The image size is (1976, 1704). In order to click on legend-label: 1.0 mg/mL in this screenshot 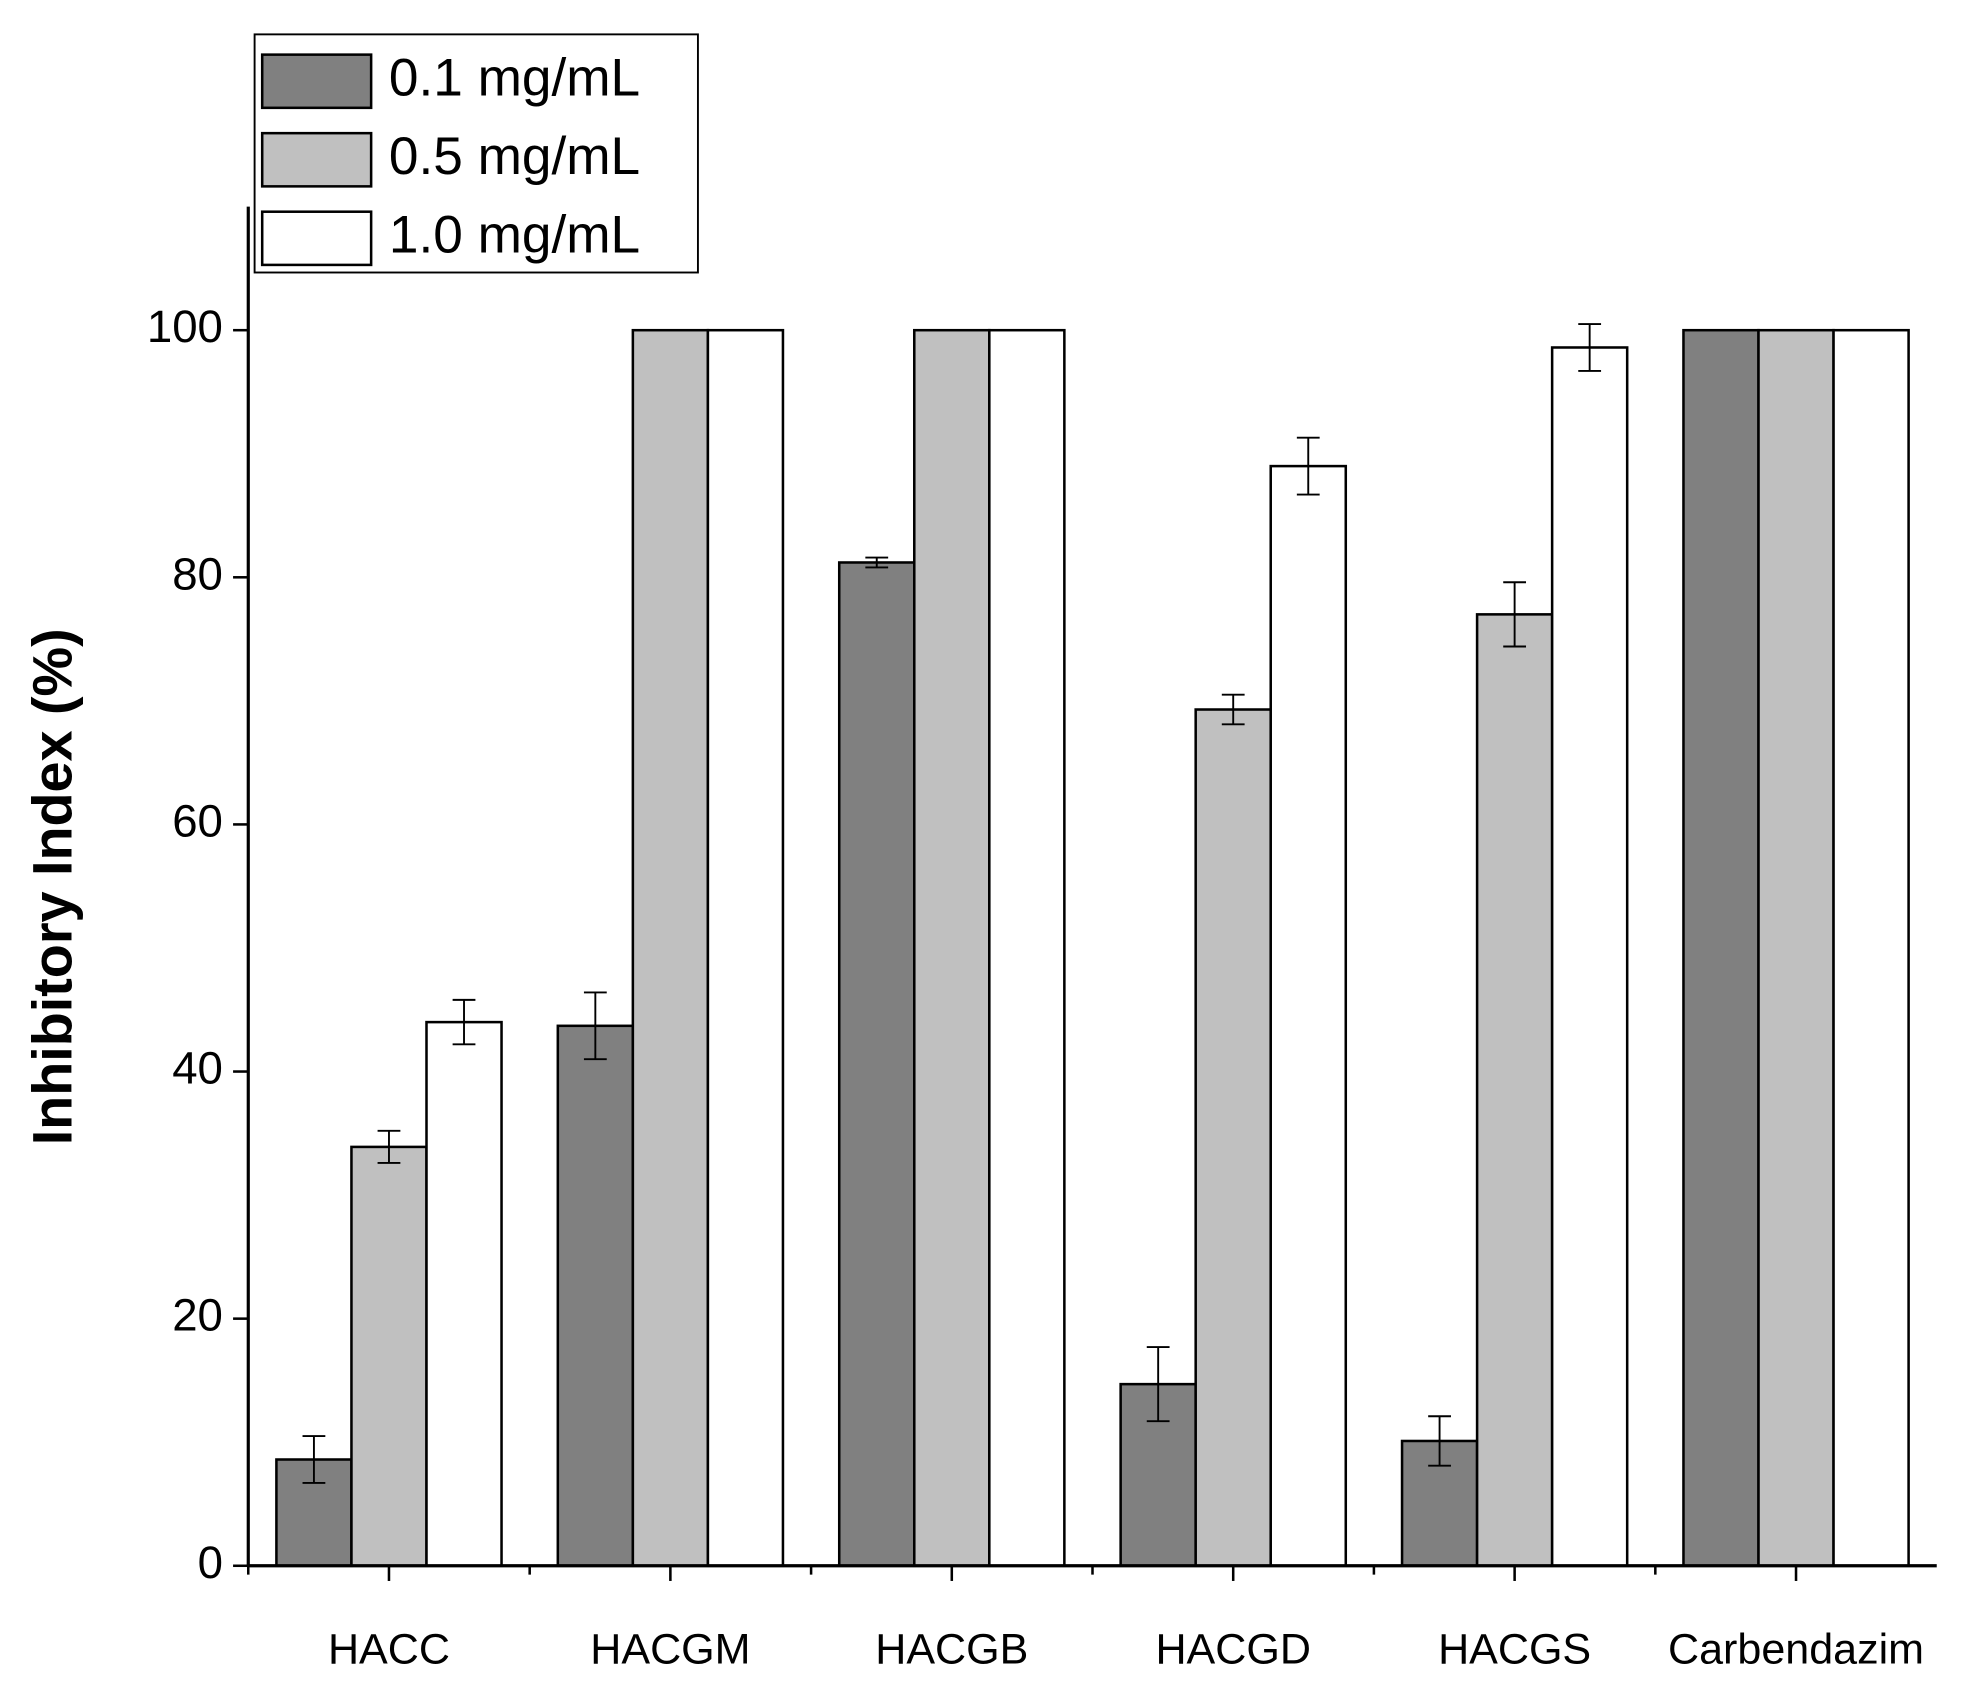, I will do `click(514, 234)`.